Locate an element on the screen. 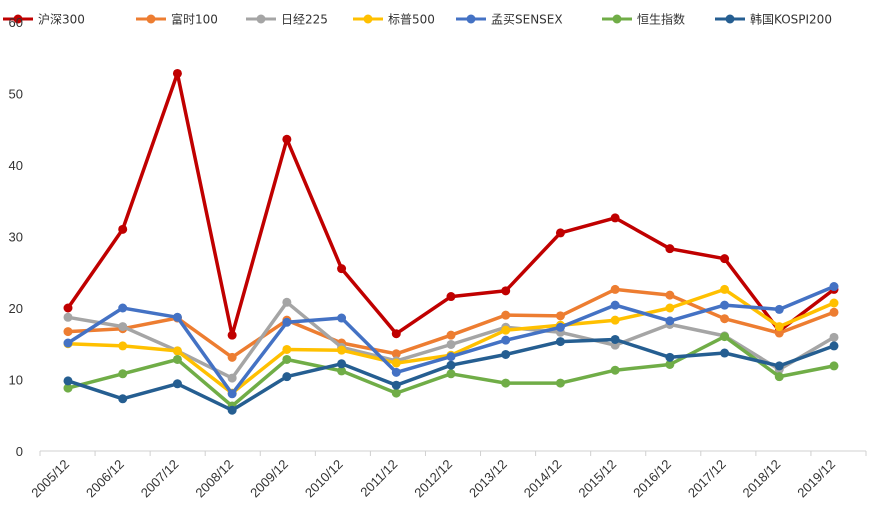 This screenshot has width=874, height=526. x-tick-label: 2012/12 is located at coordinates (433, 479).